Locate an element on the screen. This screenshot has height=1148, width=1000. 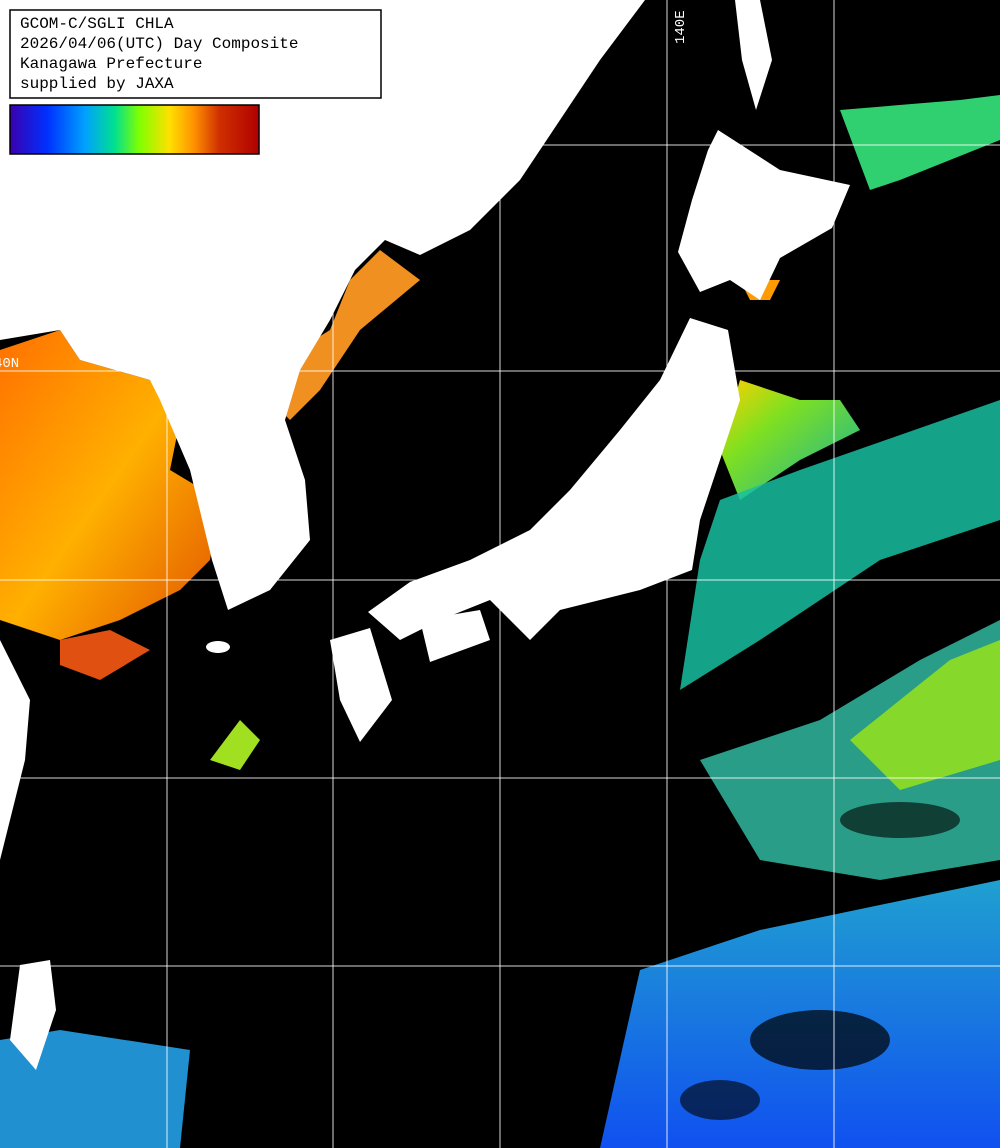
hokkaido is located at coordinates (764, 215).